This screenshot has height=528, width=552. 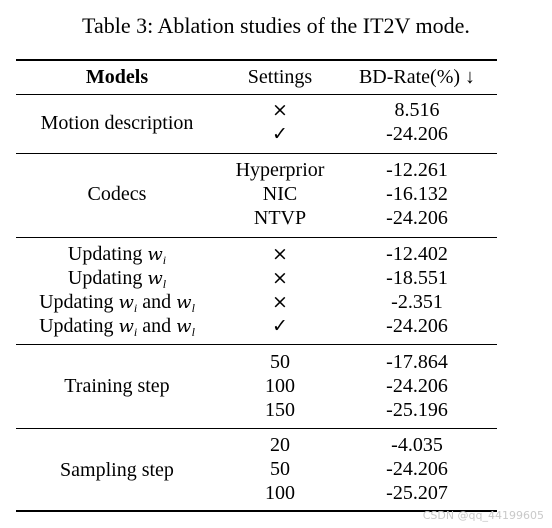 What do you see at coordinates (280, 218) in the screenshot?
I see `setting-cell: NTVP` at bounding box center [280, 218].